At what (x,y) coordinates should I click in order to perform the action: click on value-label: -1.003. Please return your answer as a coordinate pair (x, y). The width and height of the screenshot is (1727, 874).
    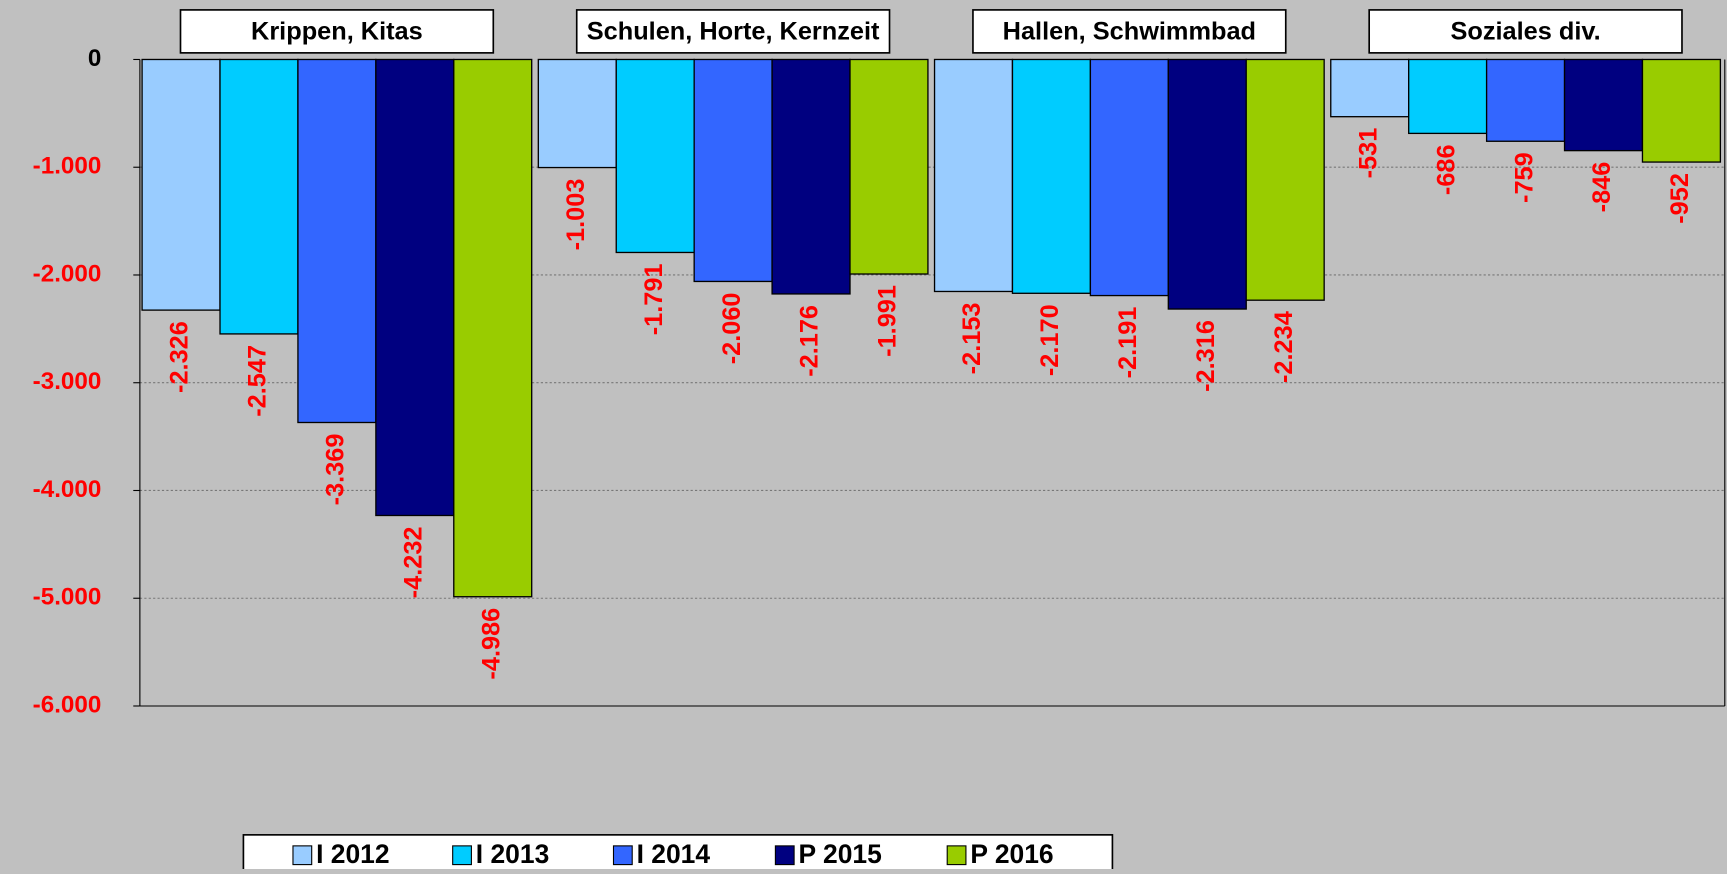
    Looking at the image, I should click on (576, 215).